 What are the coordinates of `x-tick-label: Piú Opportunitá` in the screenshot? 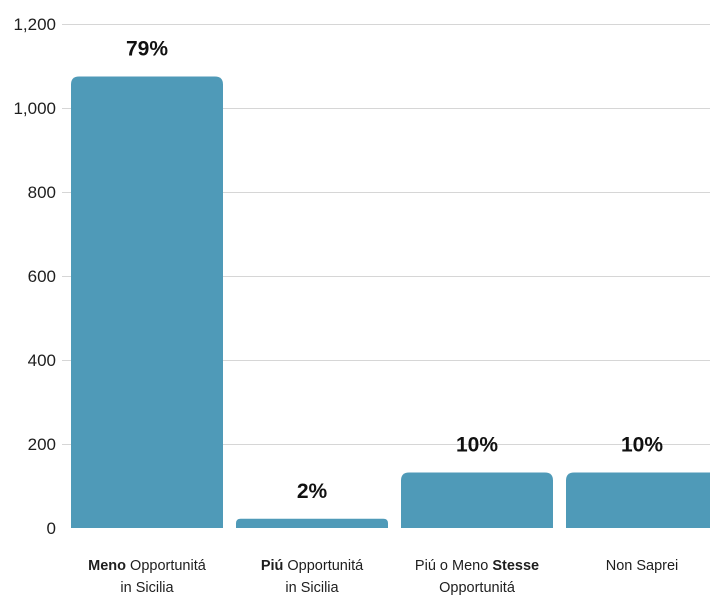 It's located at (312, 566).